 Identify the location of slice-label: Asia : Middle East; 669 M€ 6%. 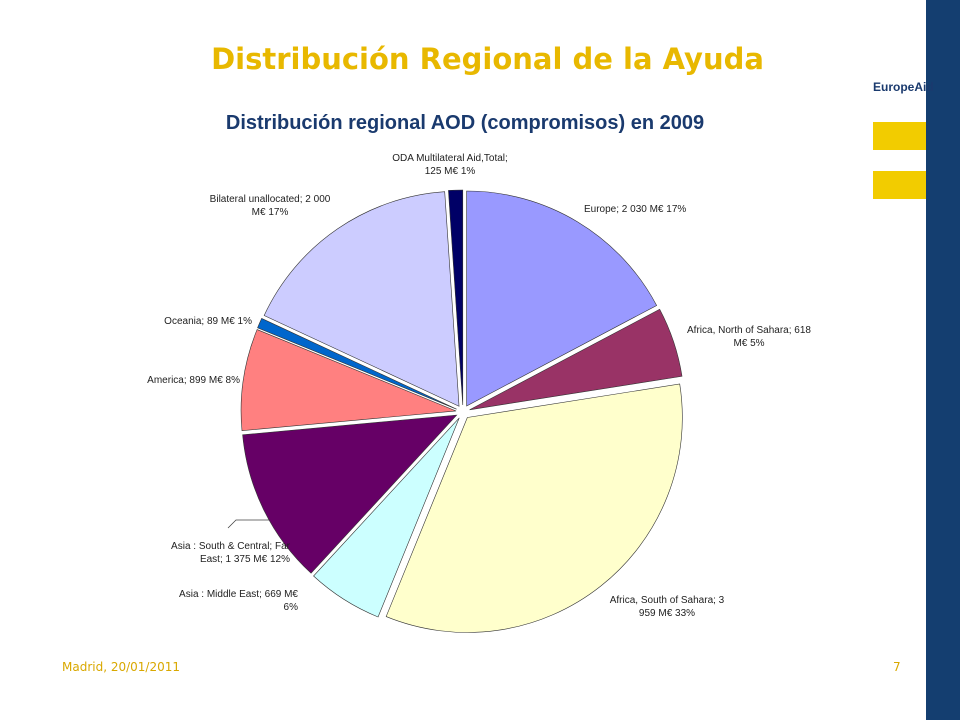
(238, 601).